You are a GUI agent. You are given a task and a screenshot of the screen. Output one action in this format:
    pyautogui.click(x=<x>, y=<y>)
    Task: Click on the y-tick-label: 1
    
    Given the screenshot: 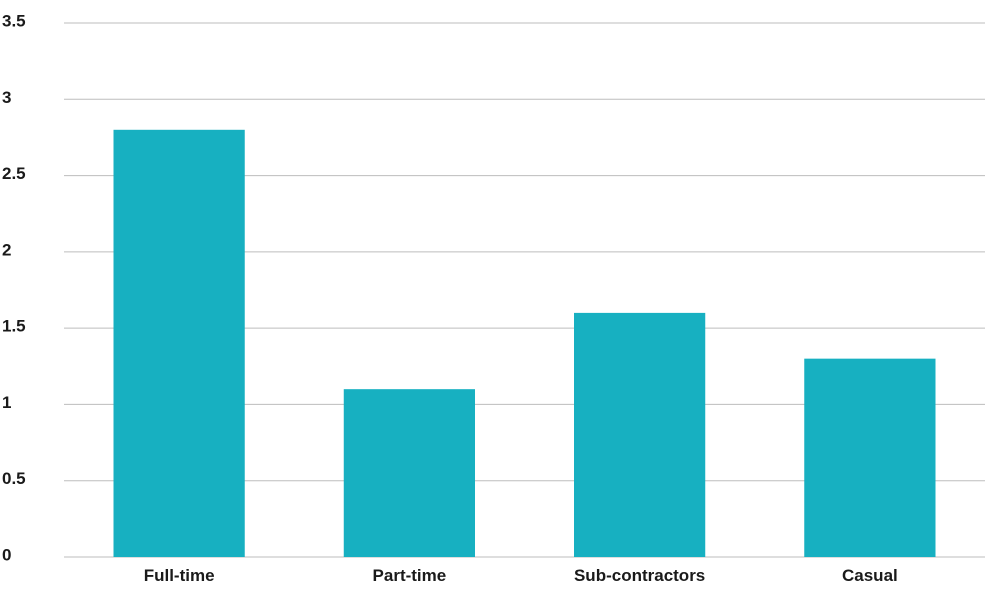 What is the action you would take?
    pyautogui.click(x=6, y=402)
    